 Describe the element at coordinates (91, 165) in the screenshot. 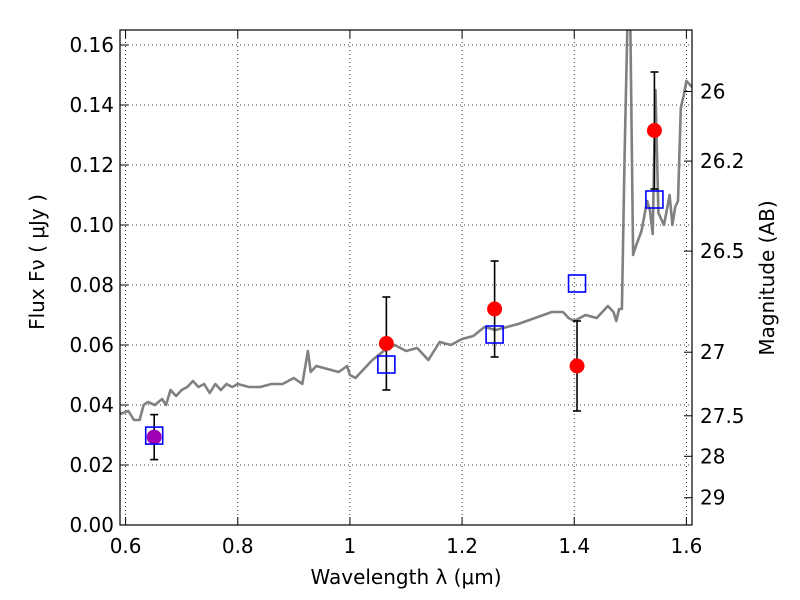

I see `y-tick-label: 0.12` at that location.